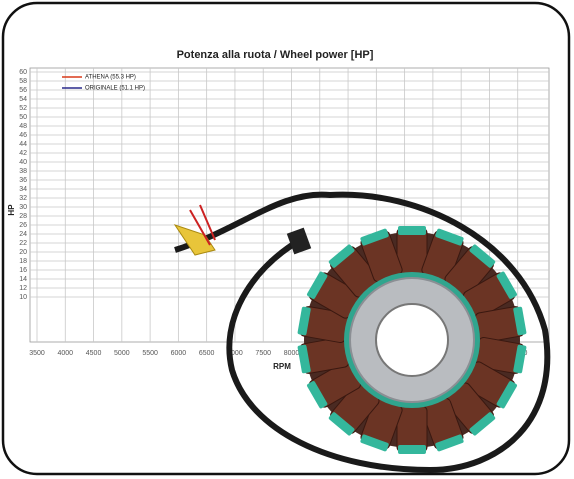 The image size is (574, 479). What do you see at coordinates (23, 261) in the screenshot?
I see `y-tick-label: 18` at bounding box center [23, 261].